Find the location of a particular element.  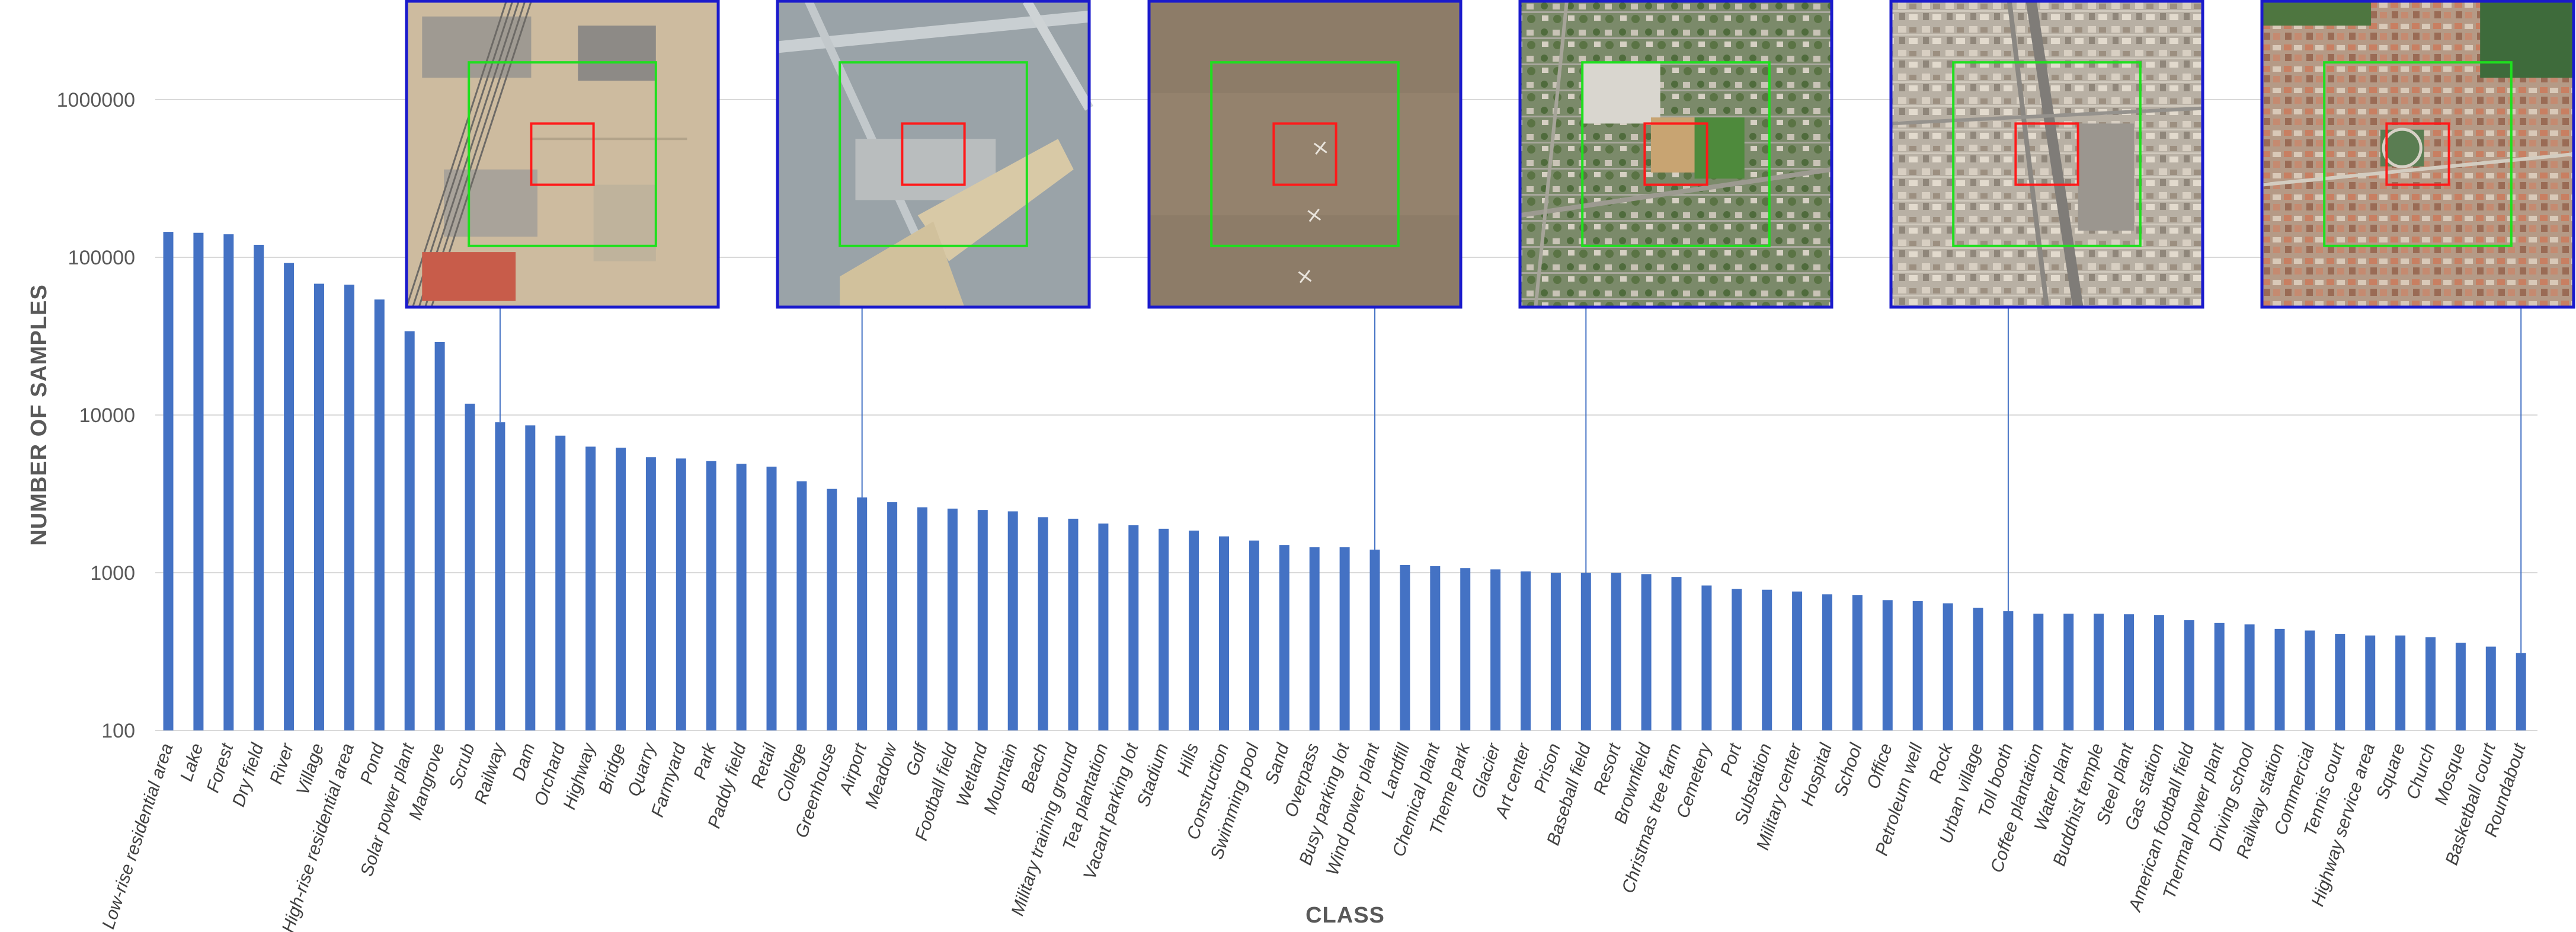

y-tick-label: 10000 is located at coordinates (107, 416).